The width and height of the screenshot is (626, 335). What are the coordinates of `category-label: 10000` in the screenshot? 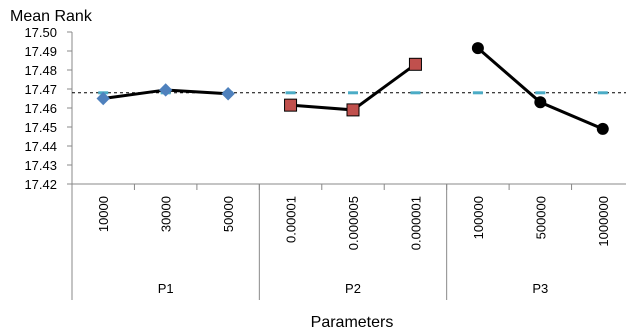 It's located at (103, 214).